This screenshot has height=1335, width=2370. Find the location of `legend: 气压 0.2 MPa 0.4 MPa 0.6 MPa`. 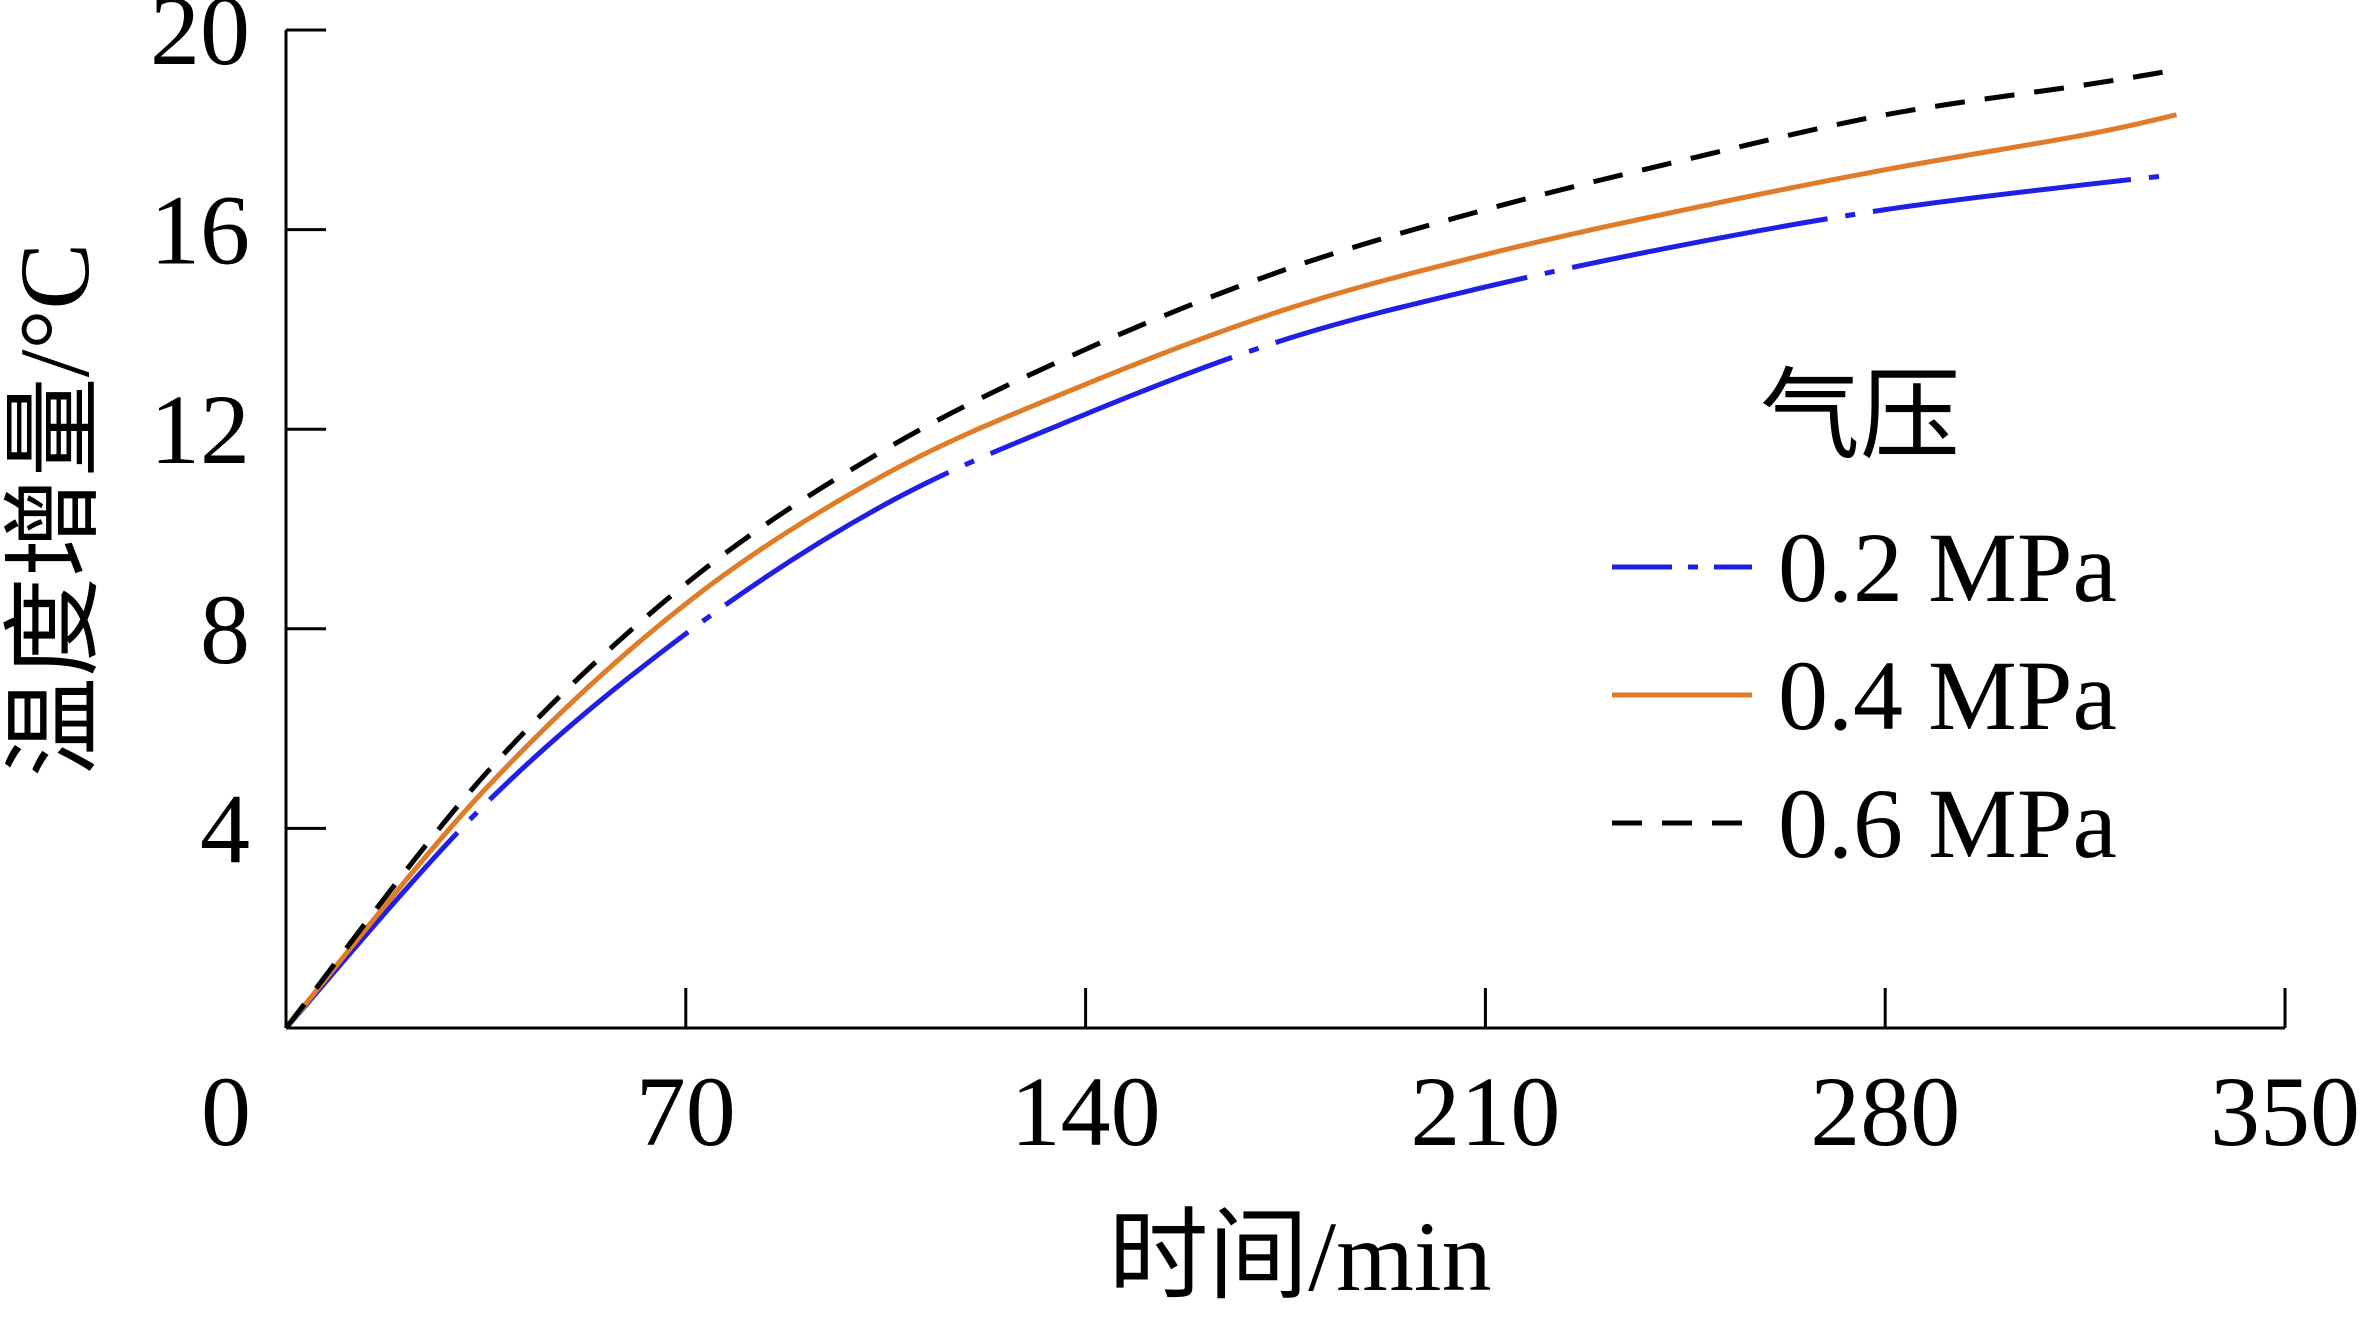

legend: 气压 0.2 MPa 0.4 MPa 0.6 MPa is located at coordinates (1864, 620).